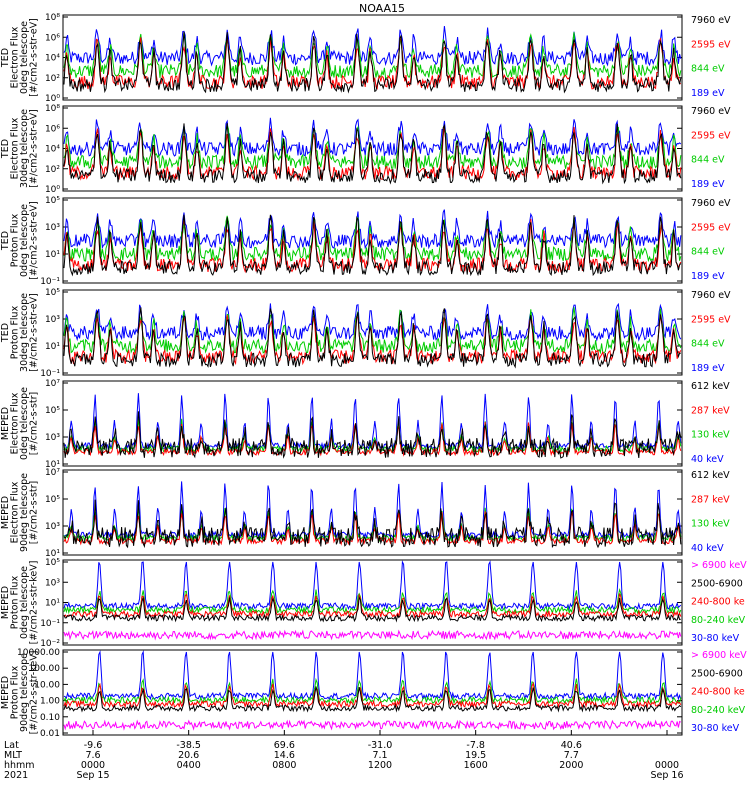 Image resolution: width=750 pixels, height=800 pixels. Describe the element at coordinates (710, 499) in the screenshot. I see `legend-entry: 287 keV` at that location.